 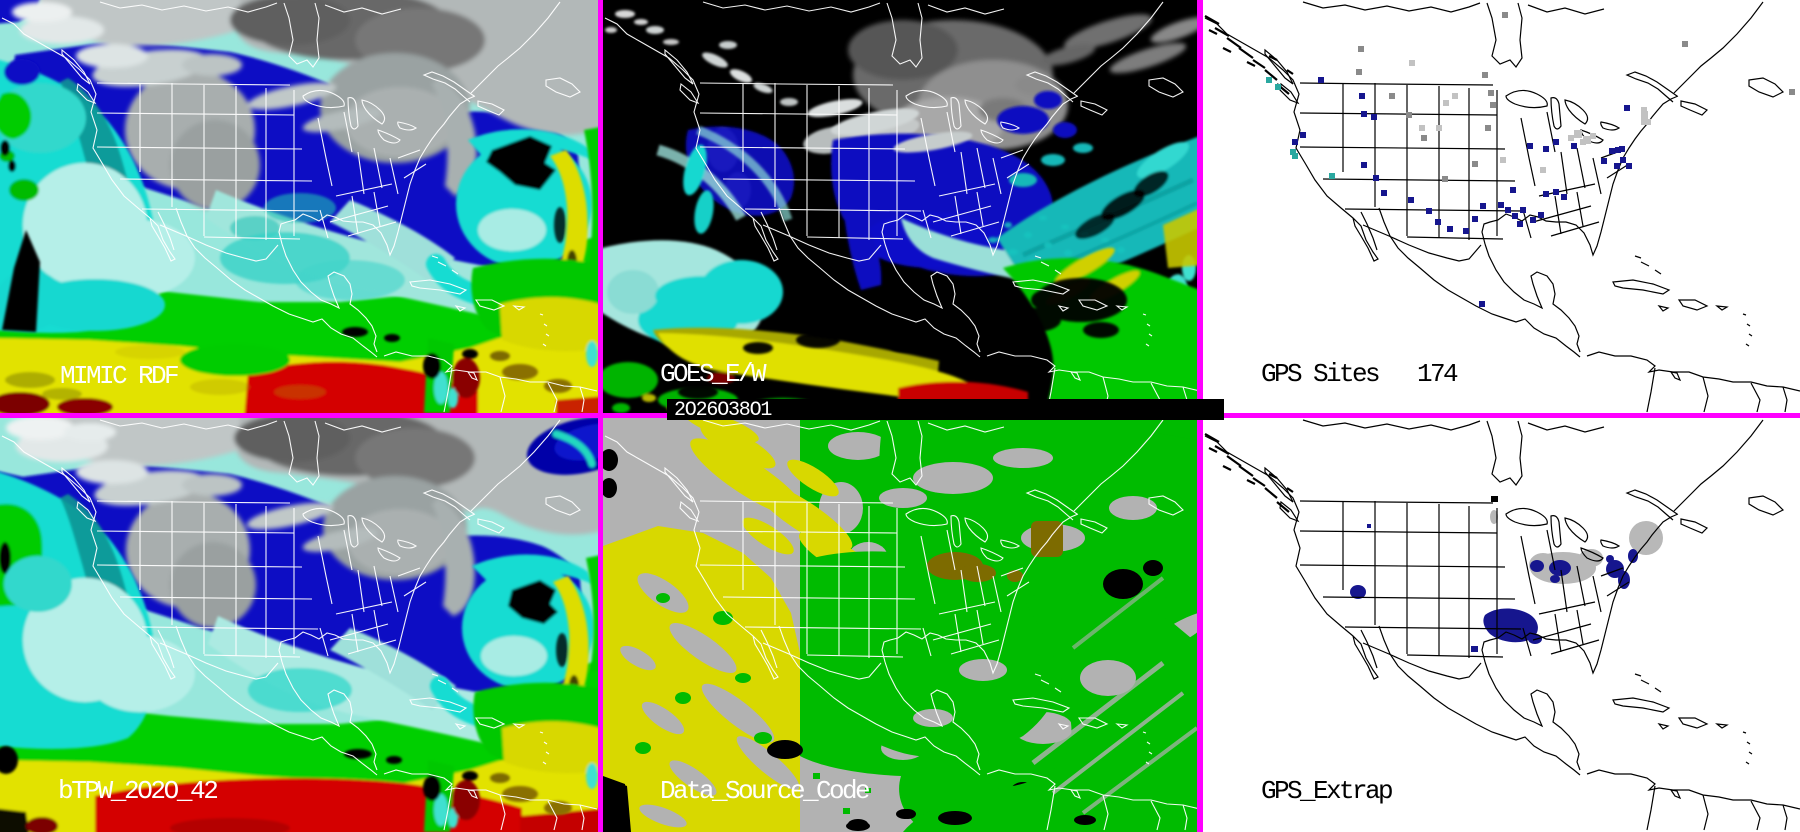 What do you see at coordinates (119, 376) in the screenshot?
I see `svg-text: MIMIC RDF` at bounding box center [119, 376].